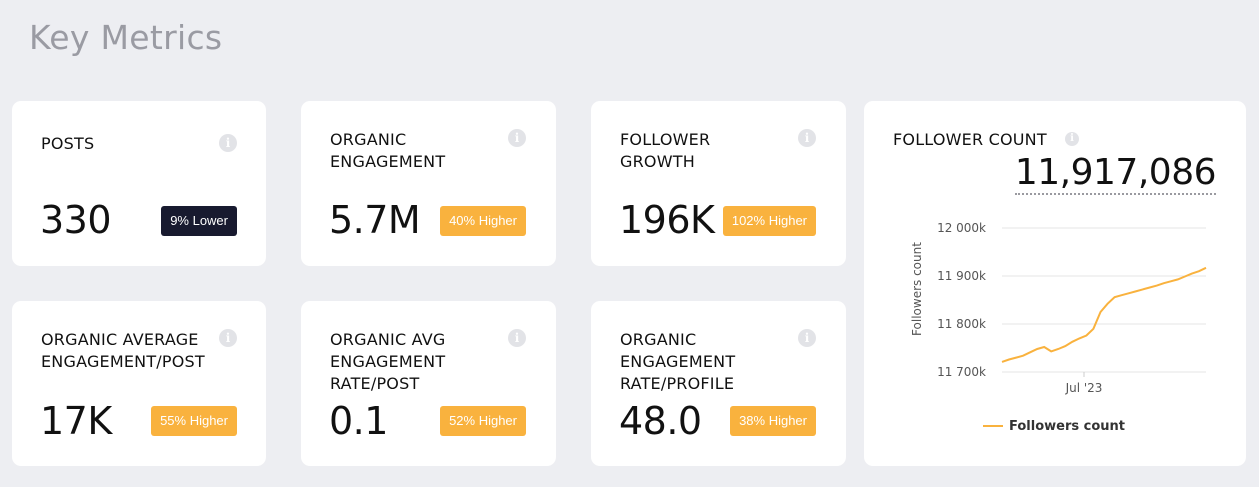 Image resolution: width=1259 pixels, height=487 pixels. Describe the element at coordinates (917, 289) in the screenshot. I see `y-axis-label: Followers count` at that location.